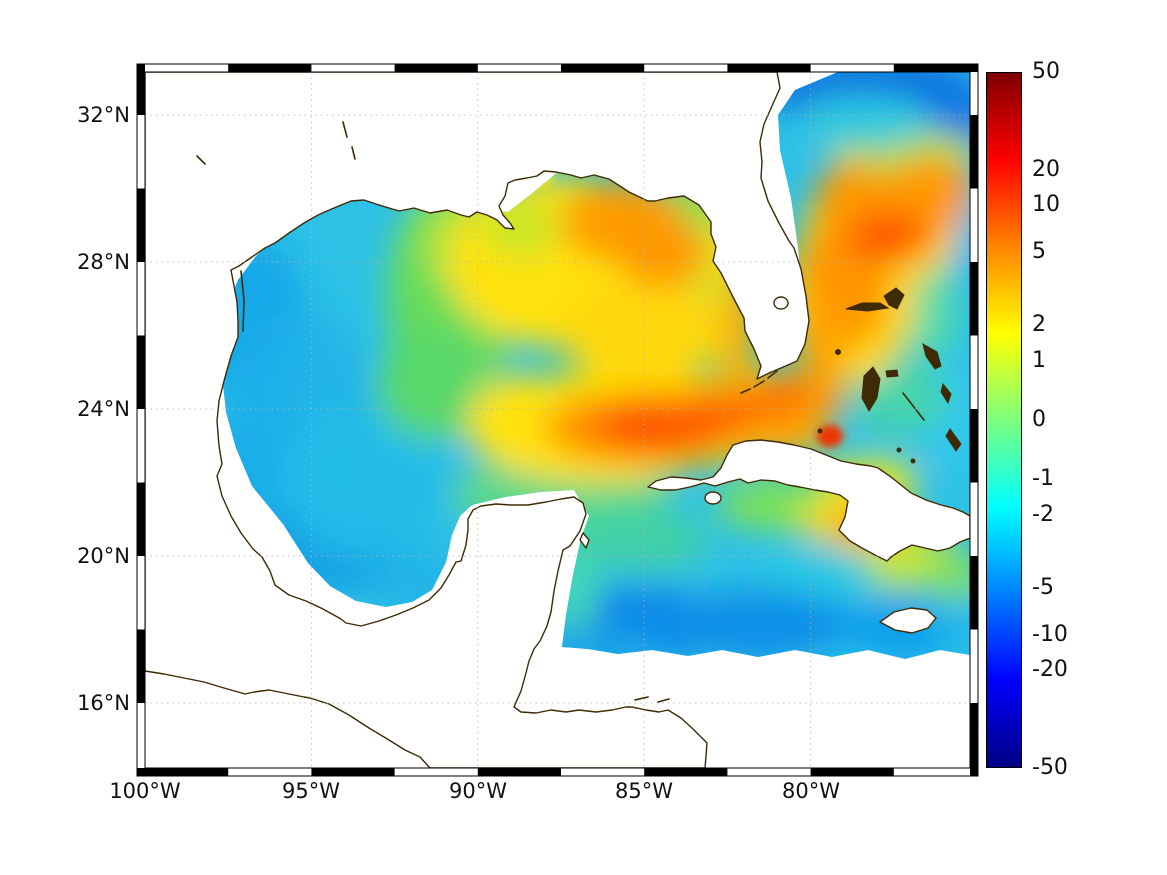 The height and width of the screenshot is (875, 1167). Describe the element at coordinates (1039, 324) in the screenshot. I see `colorbar-tick-label: 2` at that location.